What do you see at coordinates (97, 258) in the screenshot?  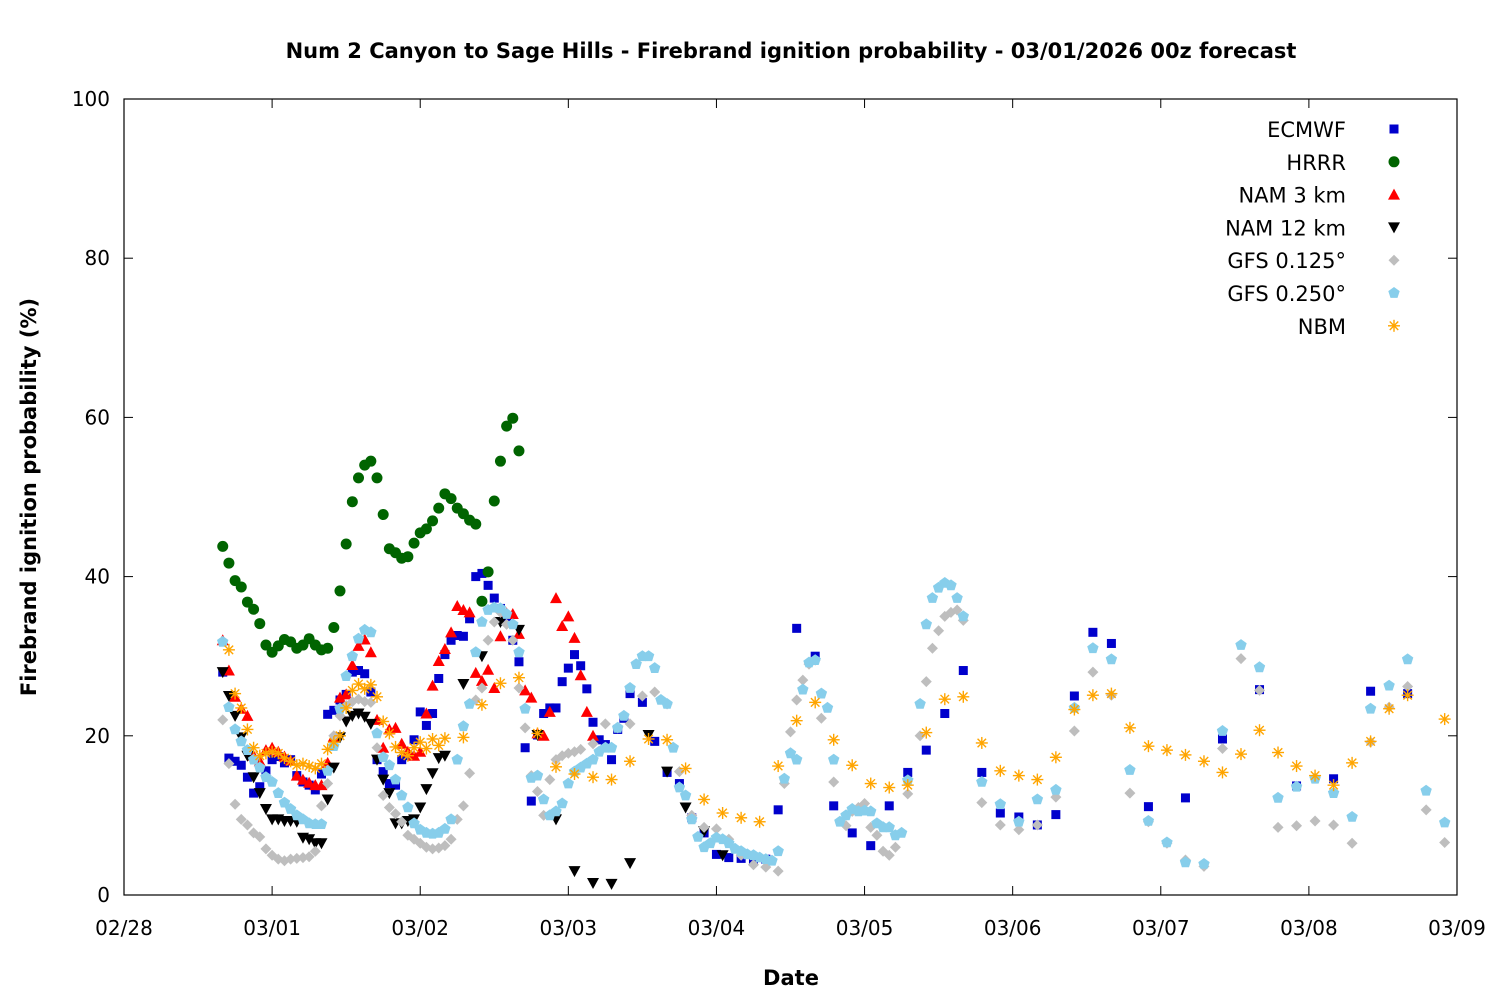 I see `y-tick-label: 80` at bounding box center [97, 258].